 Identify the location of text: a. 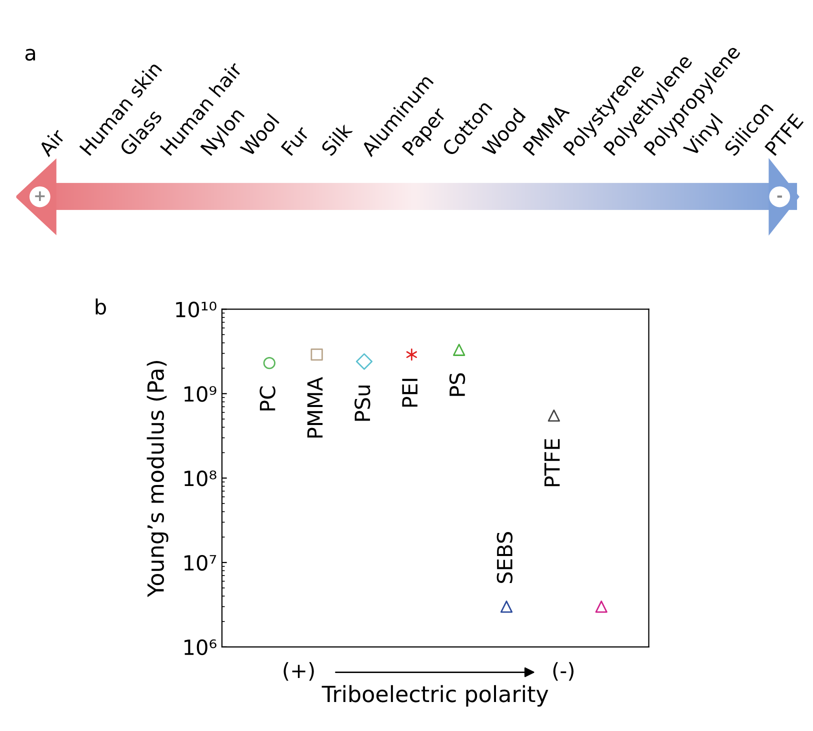
(30, 54).